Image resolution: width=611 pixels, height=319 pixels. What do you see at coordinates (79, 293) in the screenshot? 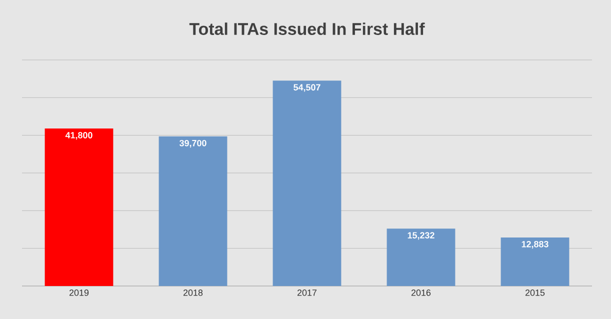
I see `x-tick-label: 2019` at bounding box center [79, 293].